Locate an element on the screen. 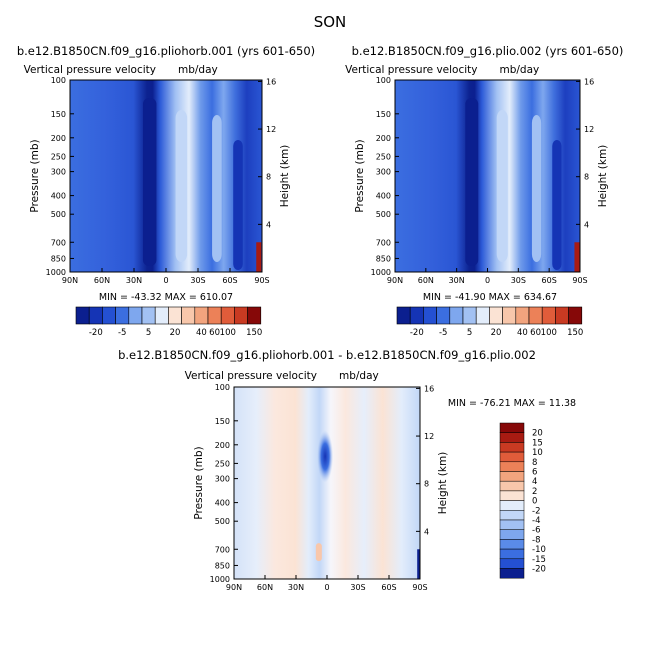  colorbar-label: 0 is located at coordinates (534, 502).